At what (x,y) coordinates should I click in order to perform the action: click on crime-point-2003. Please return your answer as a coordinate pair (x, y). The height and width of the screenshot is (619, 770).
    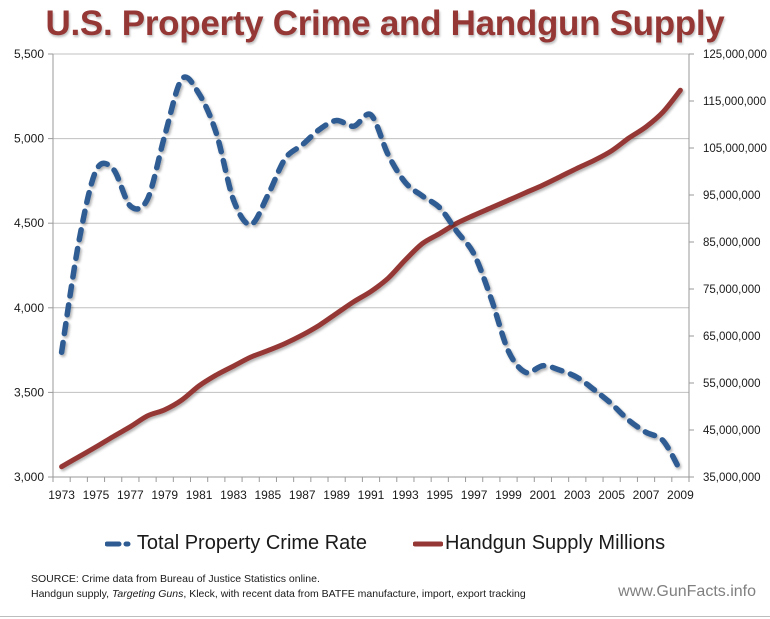
    Looking at the image, I should click on (577, 378).